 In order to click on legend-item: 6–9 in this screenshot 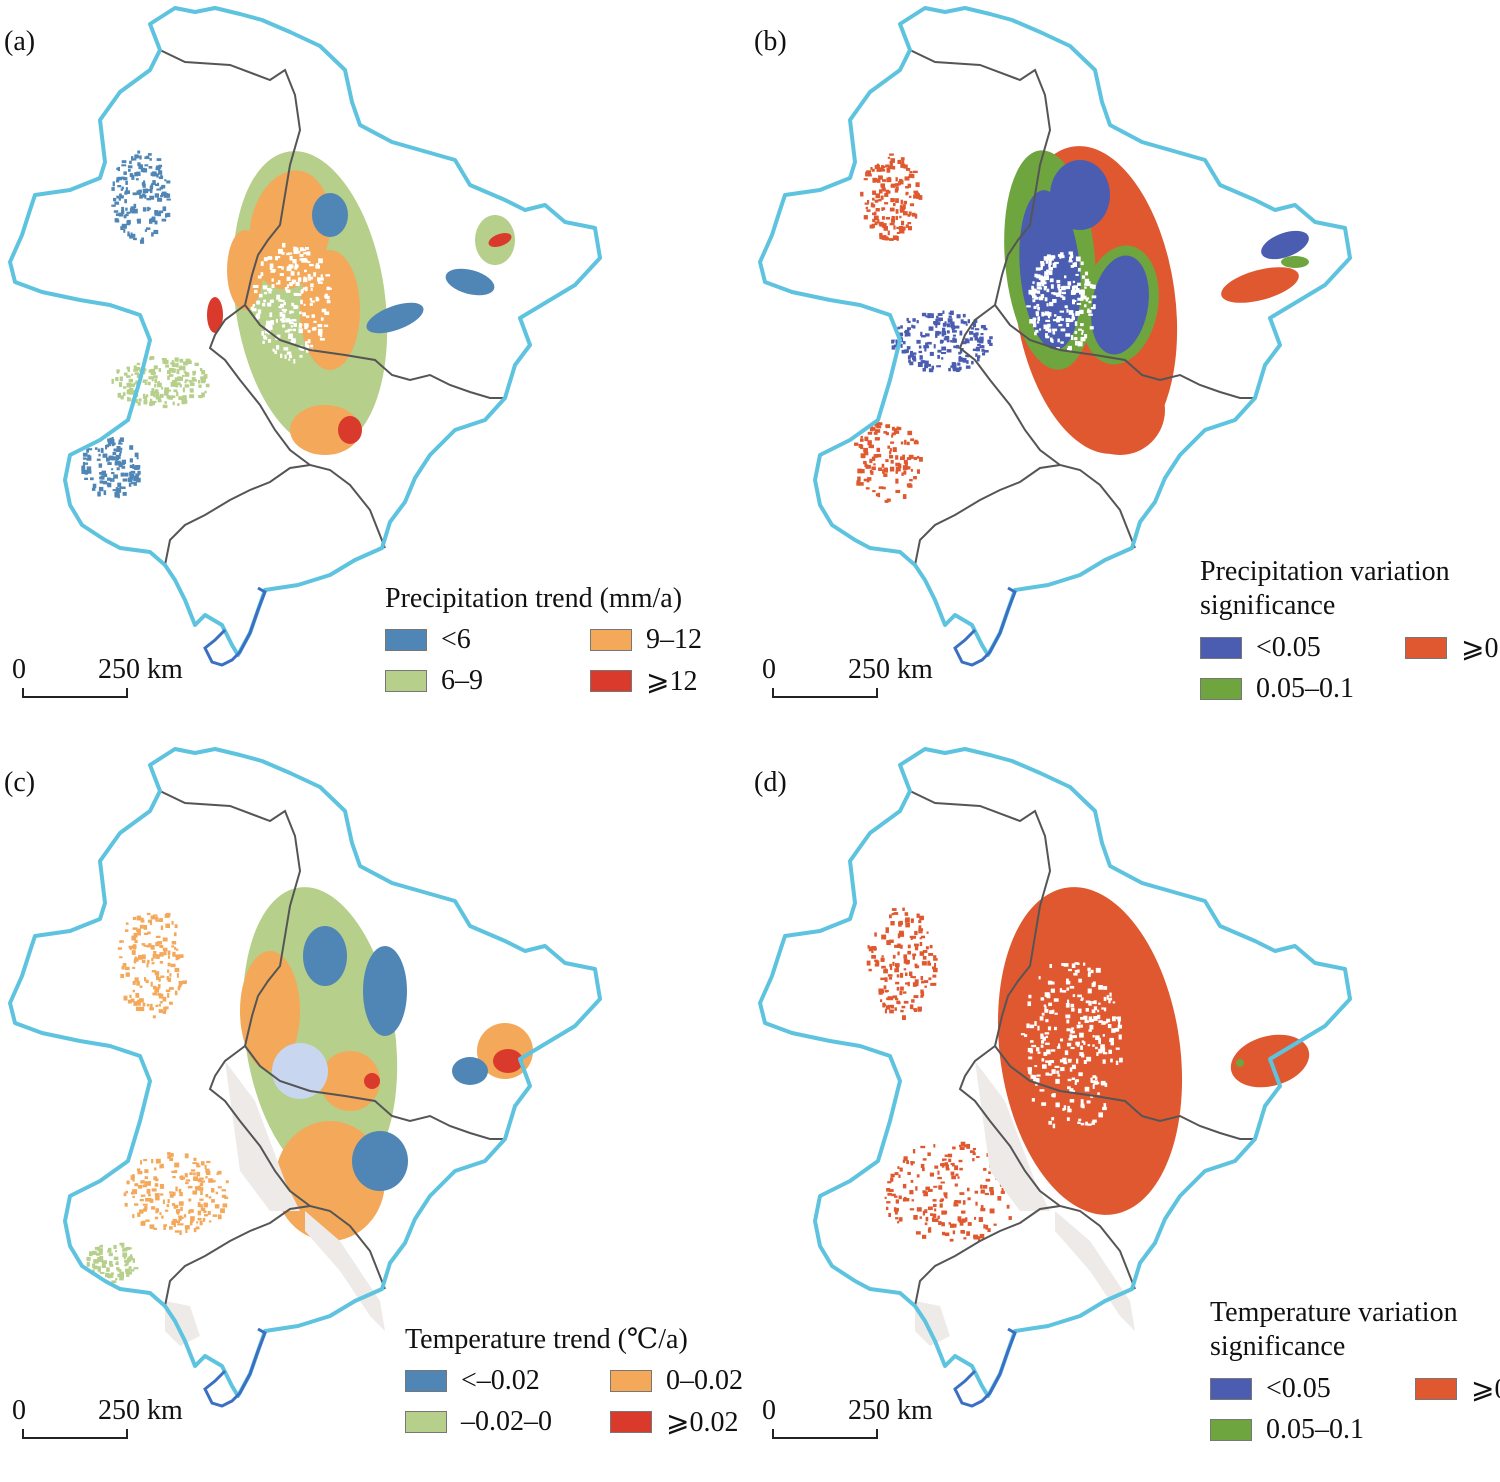, I will do `click(487, 681)`.